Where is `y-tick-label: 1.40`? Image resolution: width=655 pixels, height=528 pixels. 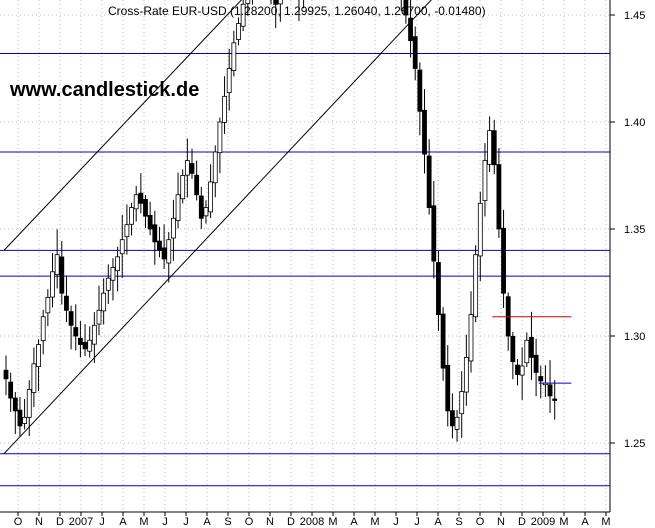
y-tick-label: 1.40 is located at coordinates (634, 123).